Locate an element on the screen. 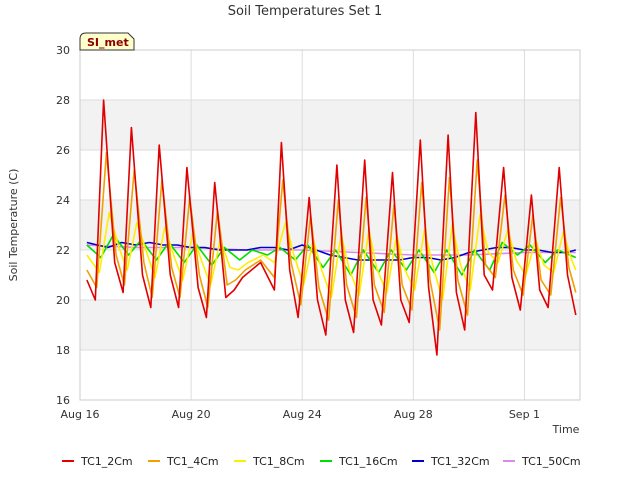 The image size is (640, 480). series-line-tc1_16cm is located at coordinates (331, 255).